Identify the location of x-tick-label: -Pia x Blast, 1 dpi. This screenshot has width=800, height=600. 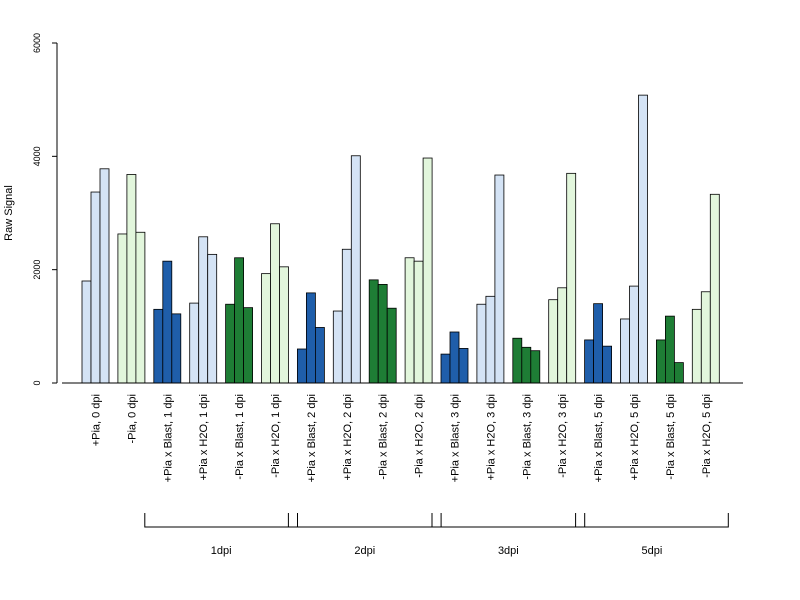
(240, 437).